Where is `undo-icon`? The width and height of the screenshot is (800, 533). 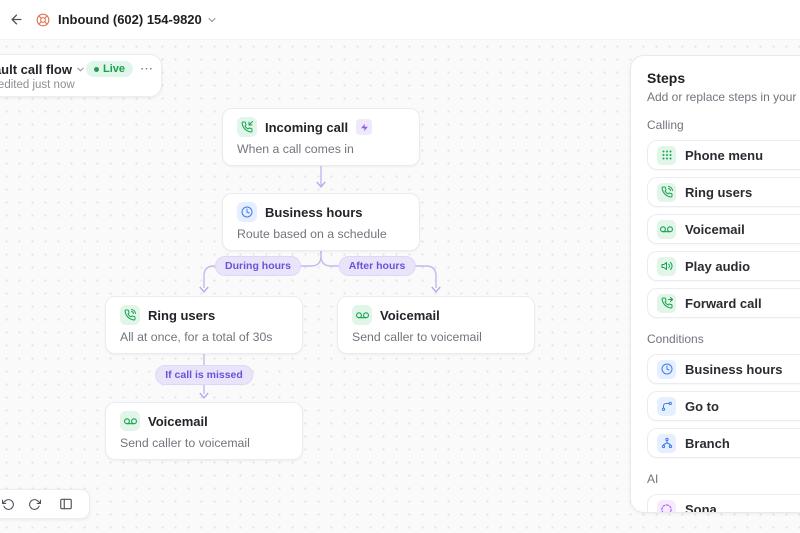
undo-icon is located at coordinates (7, 504).